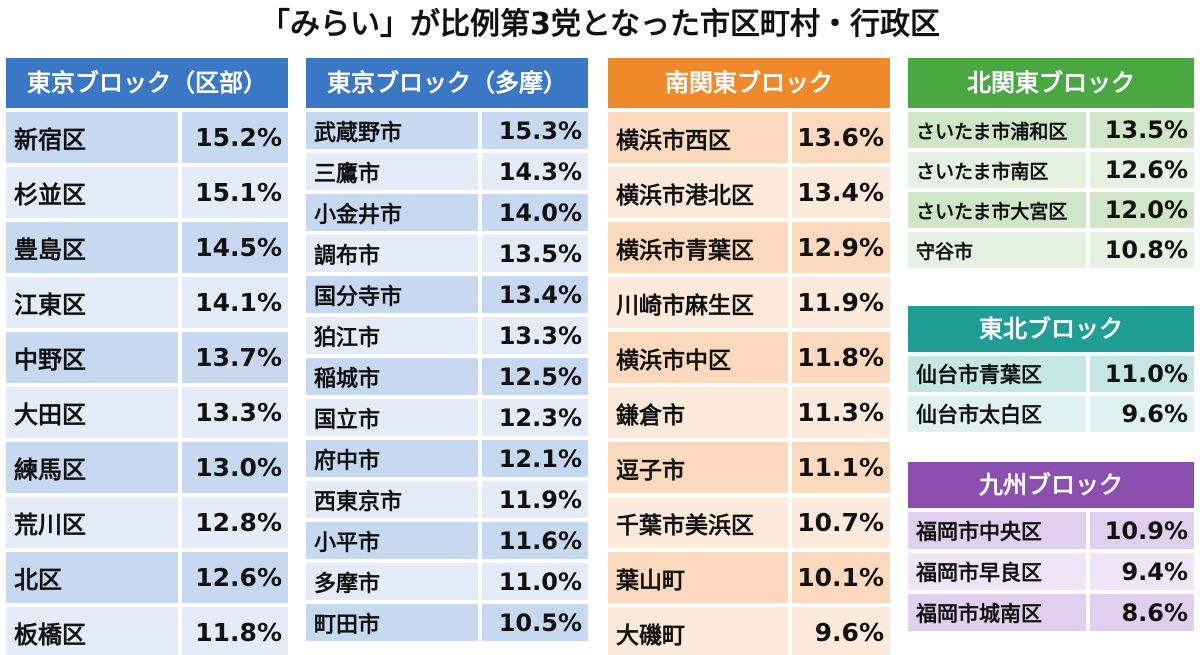  I want to click on table-row: 武蔵野市 15.3%, so click(447, 130).